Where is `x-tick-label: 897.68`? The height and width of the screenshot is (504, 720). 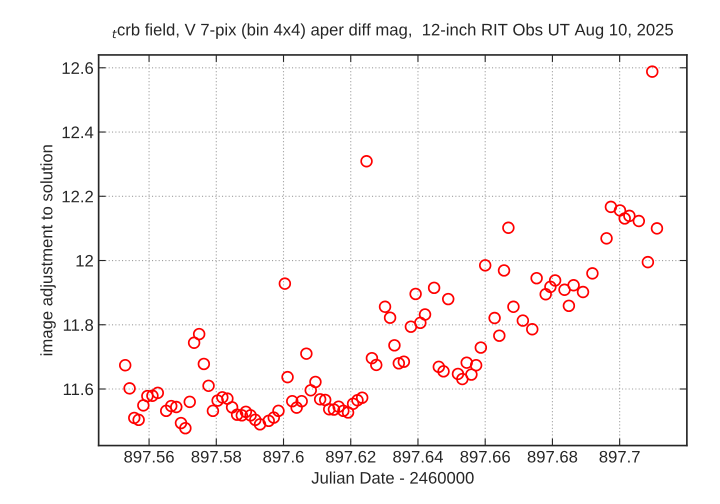
x-tick-label: 897.68 is located at coordinates (553, 456).